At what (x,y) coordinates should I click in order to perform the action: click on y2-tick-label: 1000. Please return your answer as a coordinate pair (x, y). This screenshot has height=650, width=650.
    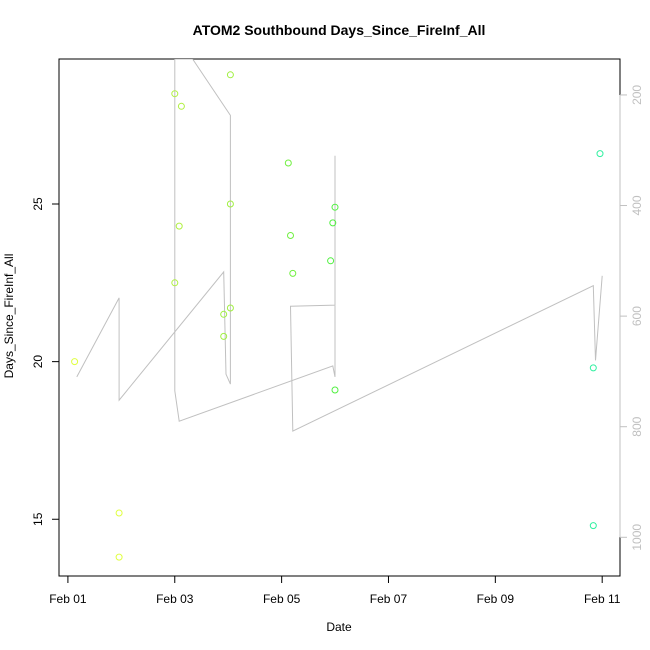
    Looking at the image, I should click on (637, 537).